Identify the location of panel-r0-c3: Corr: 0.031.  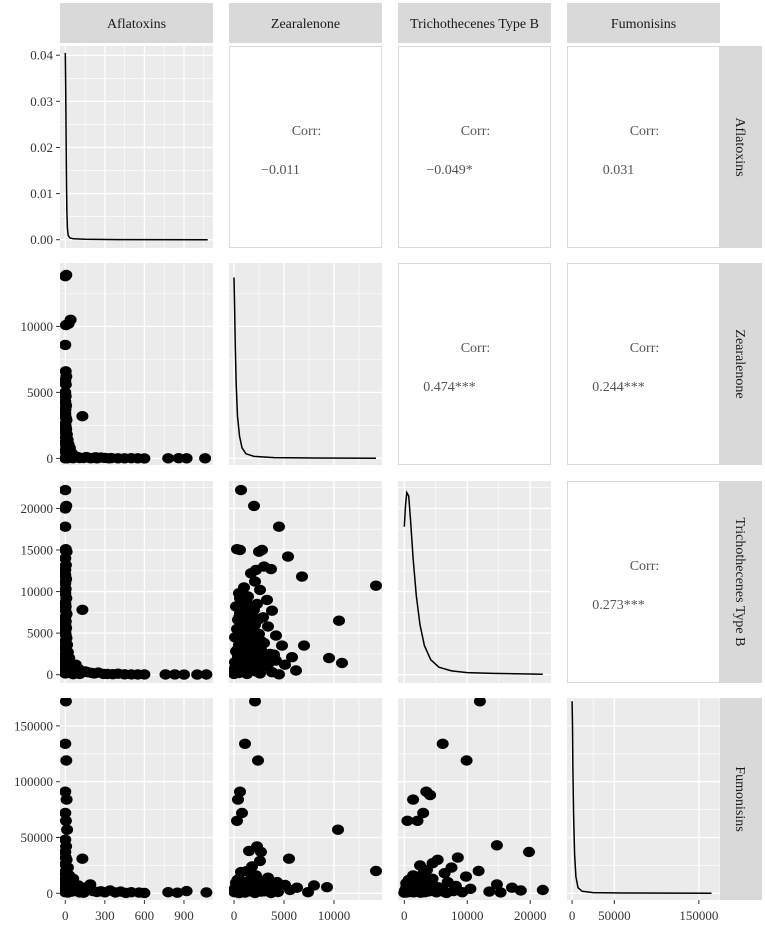
(643, 147).